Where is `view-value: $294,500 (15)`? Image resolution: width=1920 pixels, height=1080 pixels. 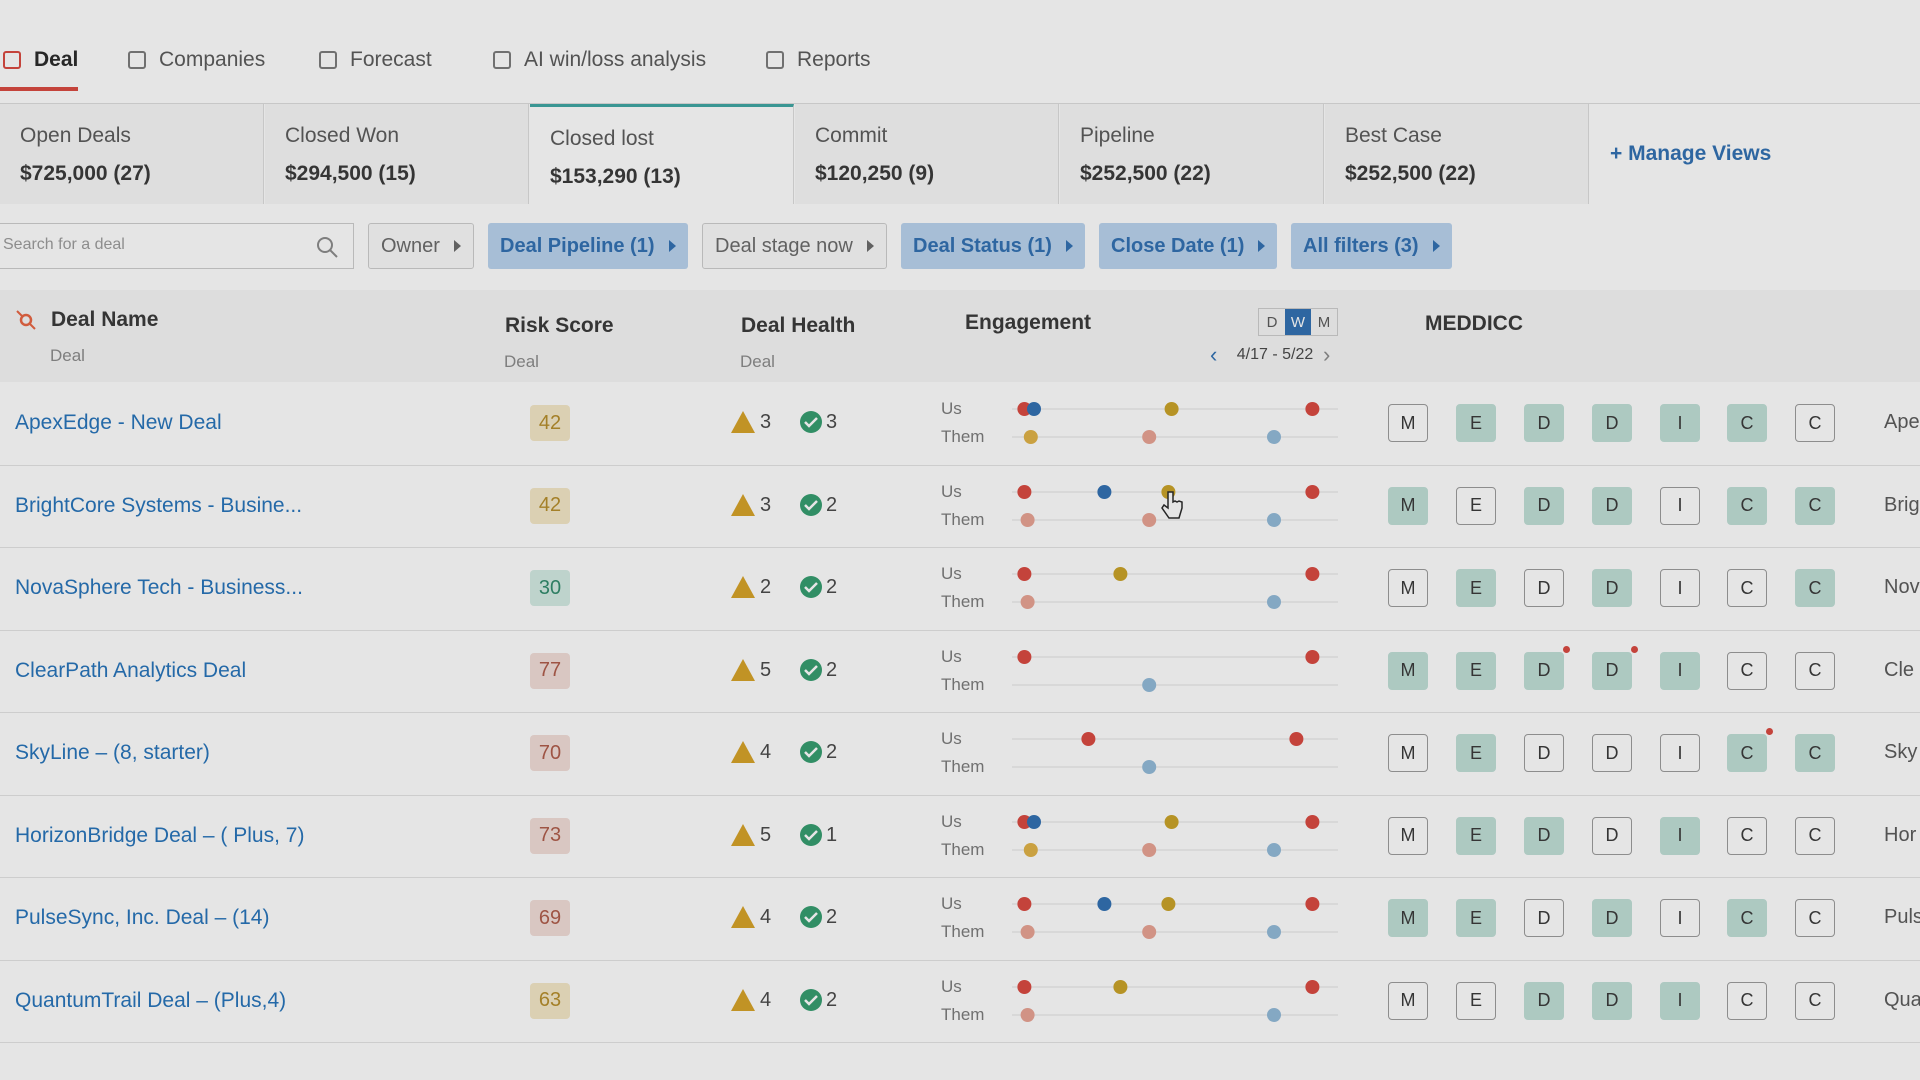 view-value: $294,500 (15) is located at coordinates (350, 173).